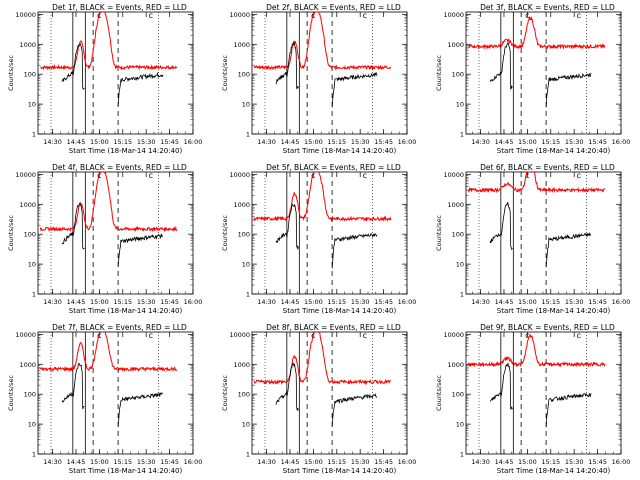 This screenshot has width=640, height=480. What do you see at coordinates (547, 327) in the screenshot?
I see `panel-title: Det 9f, BLACK = Events, RED = LLD` at bounding box center [547, 327].